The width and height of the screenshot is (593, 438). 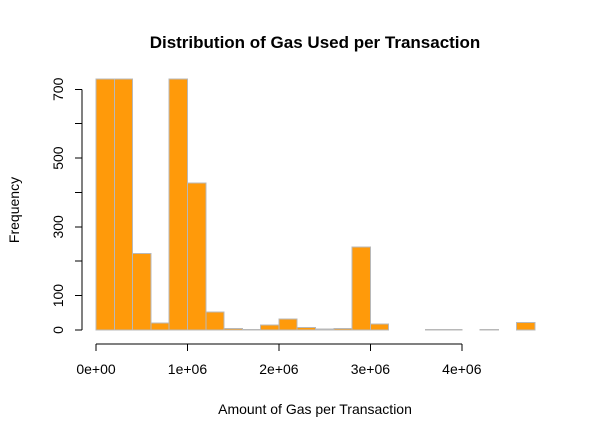 What do you see at coordinates (14, 210) in the screenshot?
I see `y-axis-label: Frequency` at bounding box center [14, 210].